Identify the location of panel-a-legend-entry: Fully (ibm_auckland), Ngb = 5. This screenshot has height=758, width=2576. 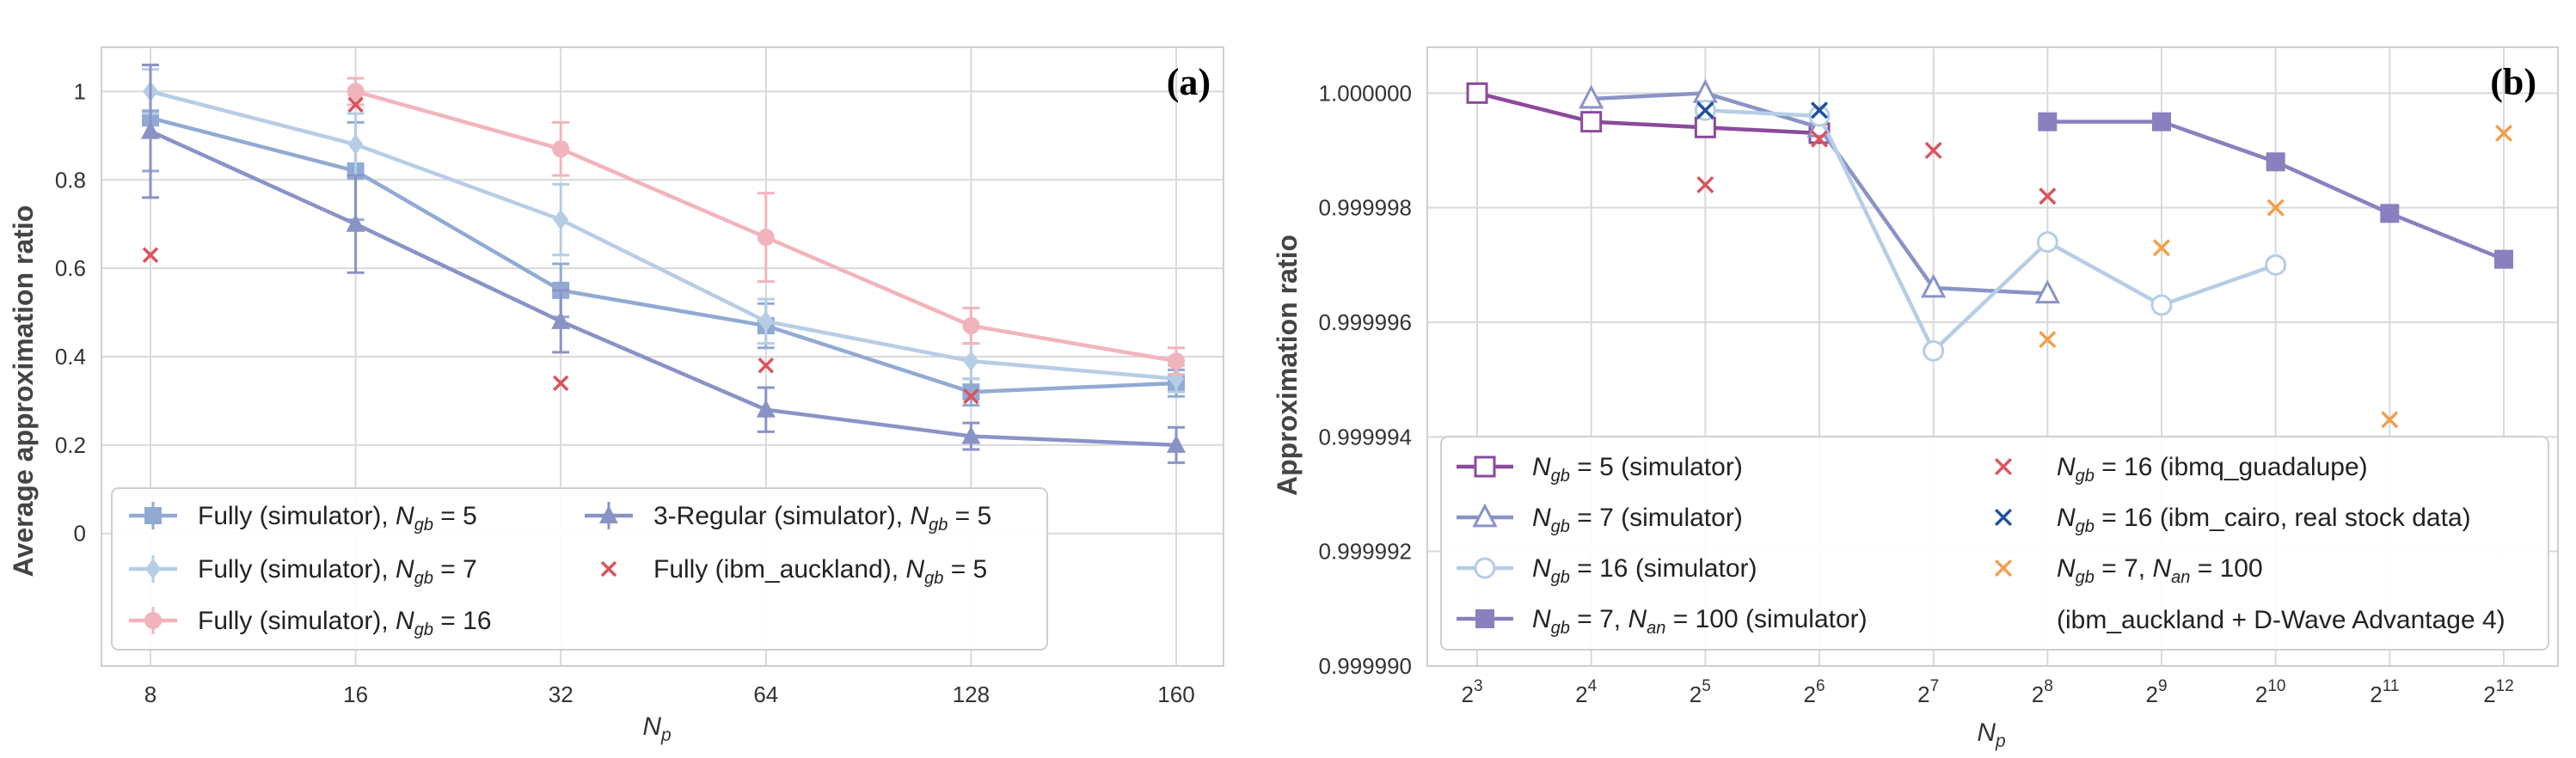
(793, 571).